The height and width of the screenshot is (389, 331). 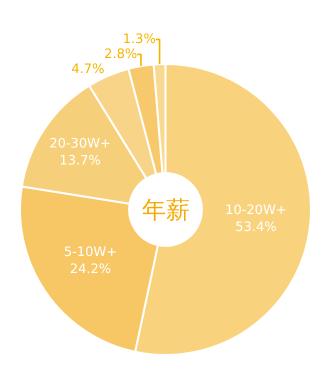 What do you see at coordinates (87, 69) in the screenshot?
I see `data-label: 4.7%` at bounding box center [87, 69].